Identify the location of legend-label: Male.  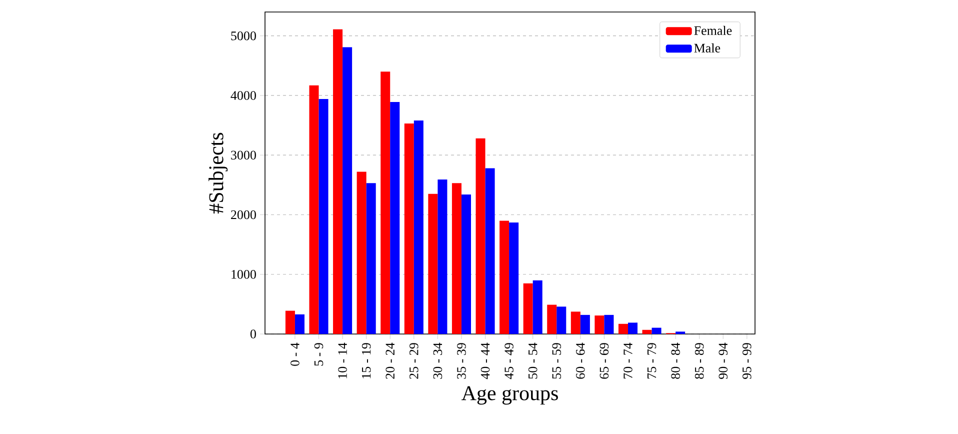
(707, 48).